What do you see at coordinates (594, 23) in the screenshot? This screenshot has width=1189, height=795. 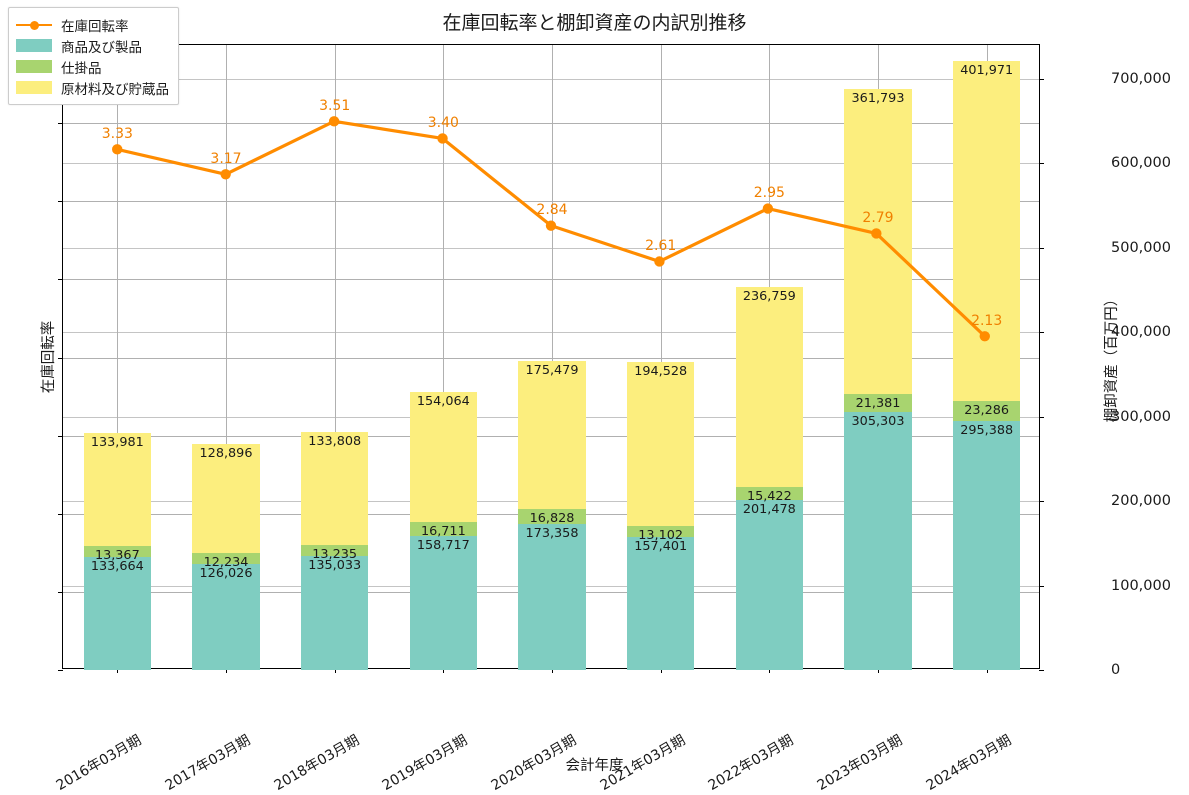 I see `chart-title: 在庫回転率と棚卸資産の内訳別推移` at bounding box center [594, 23].